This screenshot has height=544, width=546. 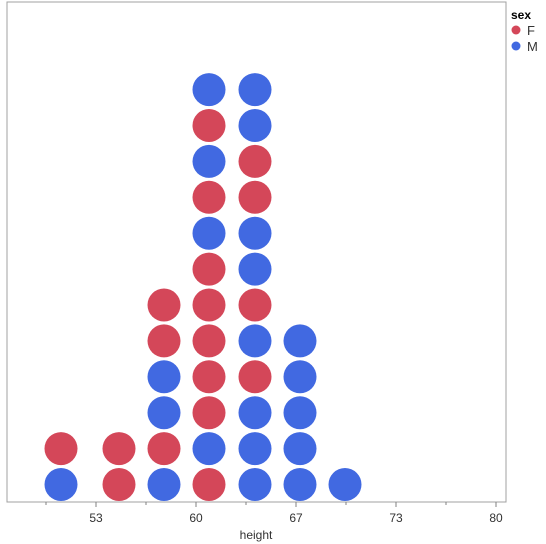 What do you see at coordinates (396, 518) in the screenshot?
I see `x-tick-label: 73` at bounding box center [396, 518].